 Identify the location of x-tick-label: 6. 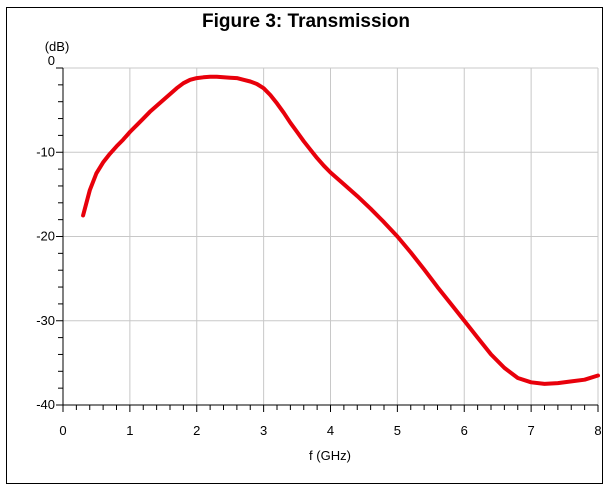
(464, 430).